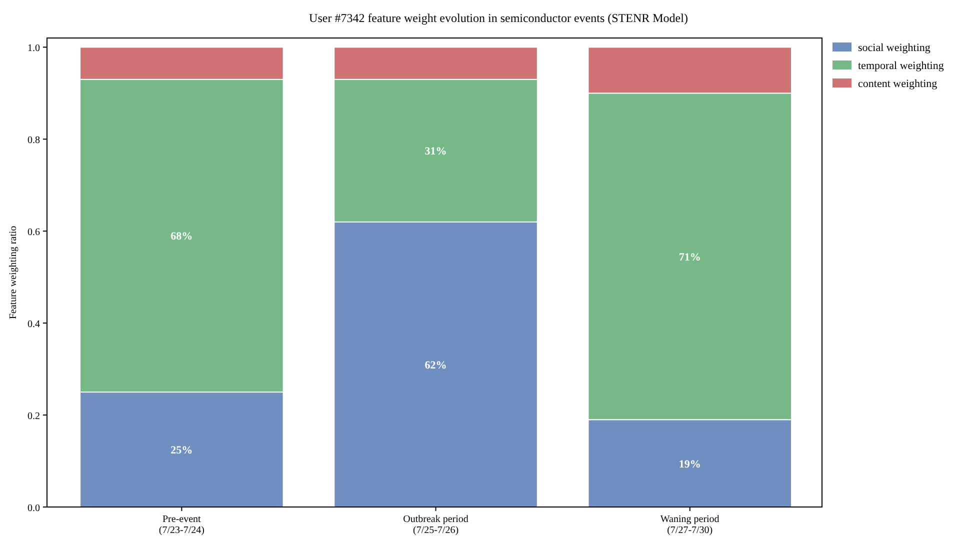 This screenshot has width=958, height=541. What do you see at coordinates (435, 525) in the screenshot?
I see `x-tick-label: Outbreak period (7/25-7/26)` at bounding box center [435, 525].